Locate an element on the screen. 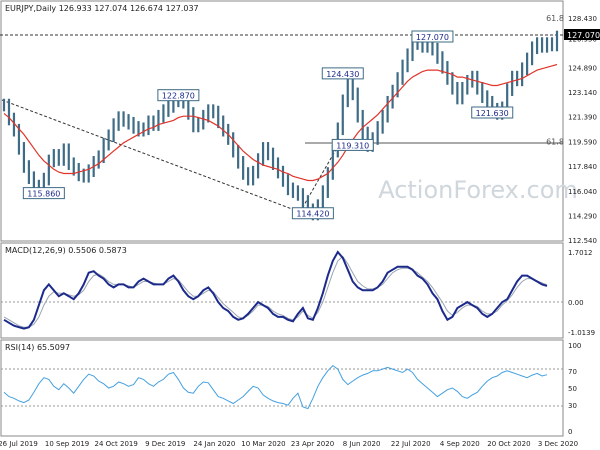 The height and width of the screenshot is (450, 600). x-tick-label: 24 Jan 2020 is located at coordinates (214, 444).